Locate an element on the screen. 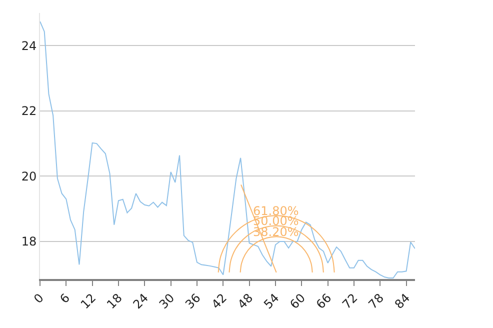 The height and width of the screenshot is (328, 493). x-tick-label: 6 is located at coordinates (65, 298).